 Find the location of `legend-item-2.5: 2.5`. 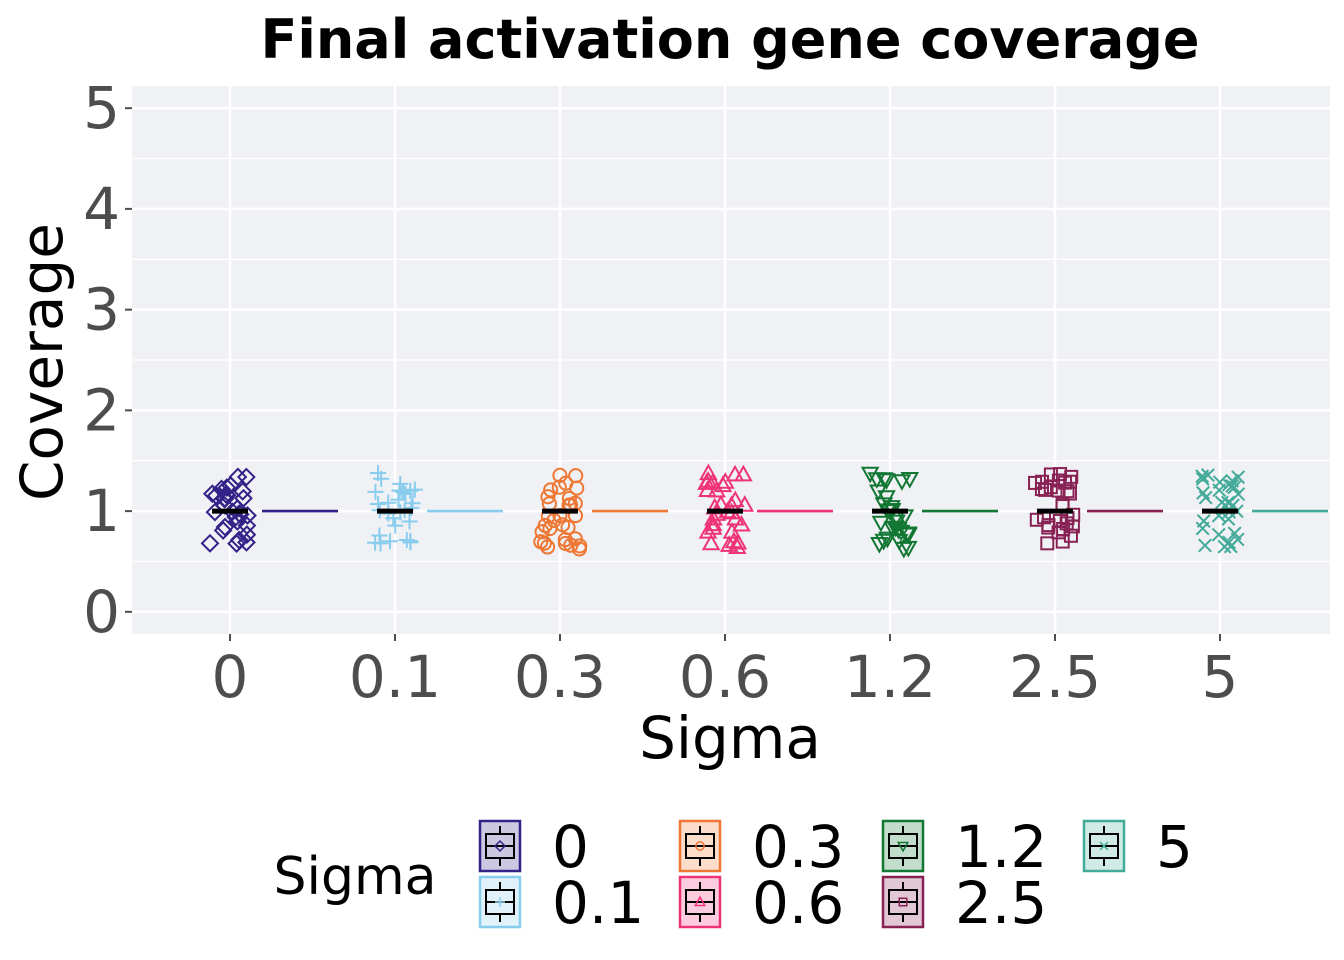

legend-item-2.5: 2.5 is located at coordinates (964, 903).